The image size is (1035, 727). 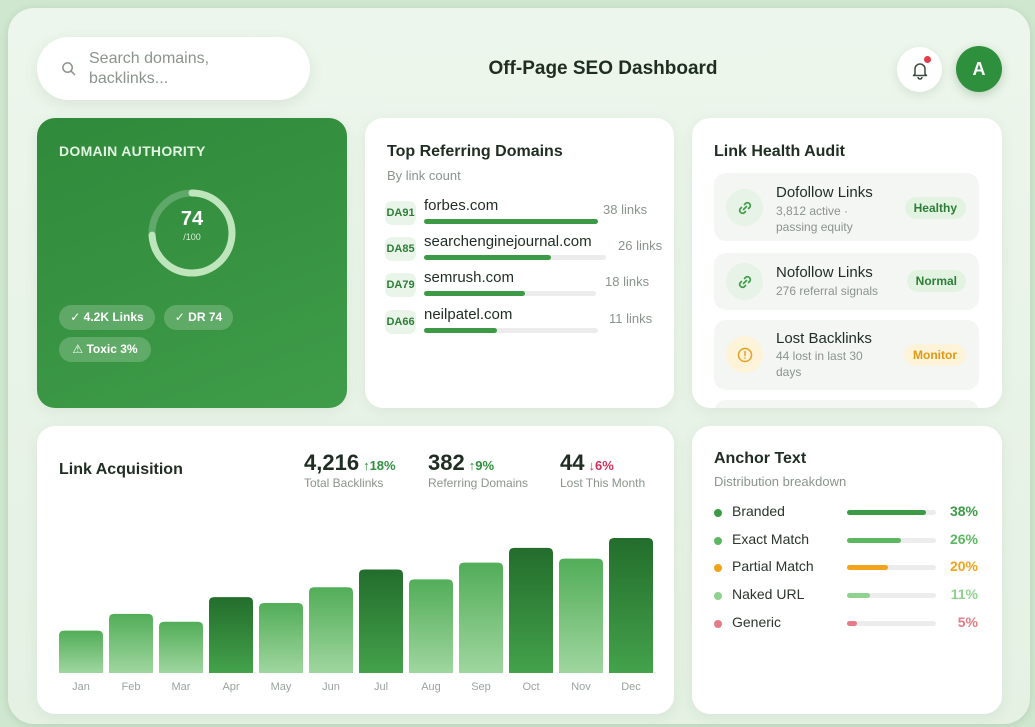 I want to click on bar-jun, so click(x=331, y=630).